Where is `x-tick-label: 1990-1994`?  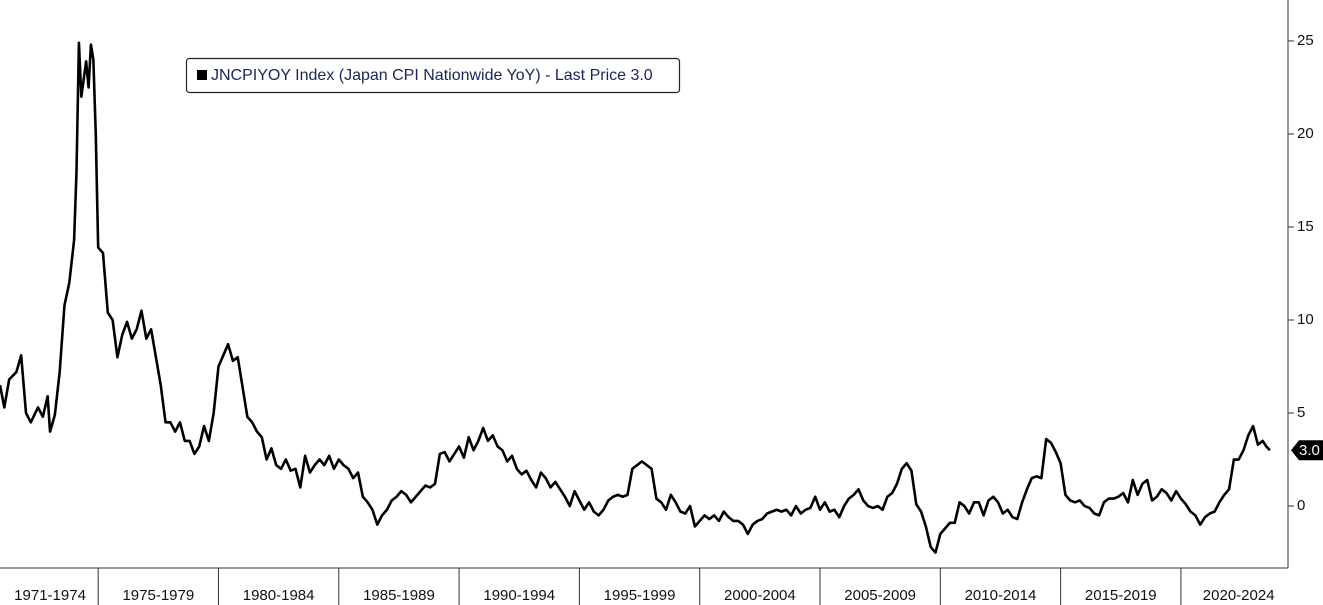 x-tick-label: 1990-1994 is located at coordinates (519, 595).